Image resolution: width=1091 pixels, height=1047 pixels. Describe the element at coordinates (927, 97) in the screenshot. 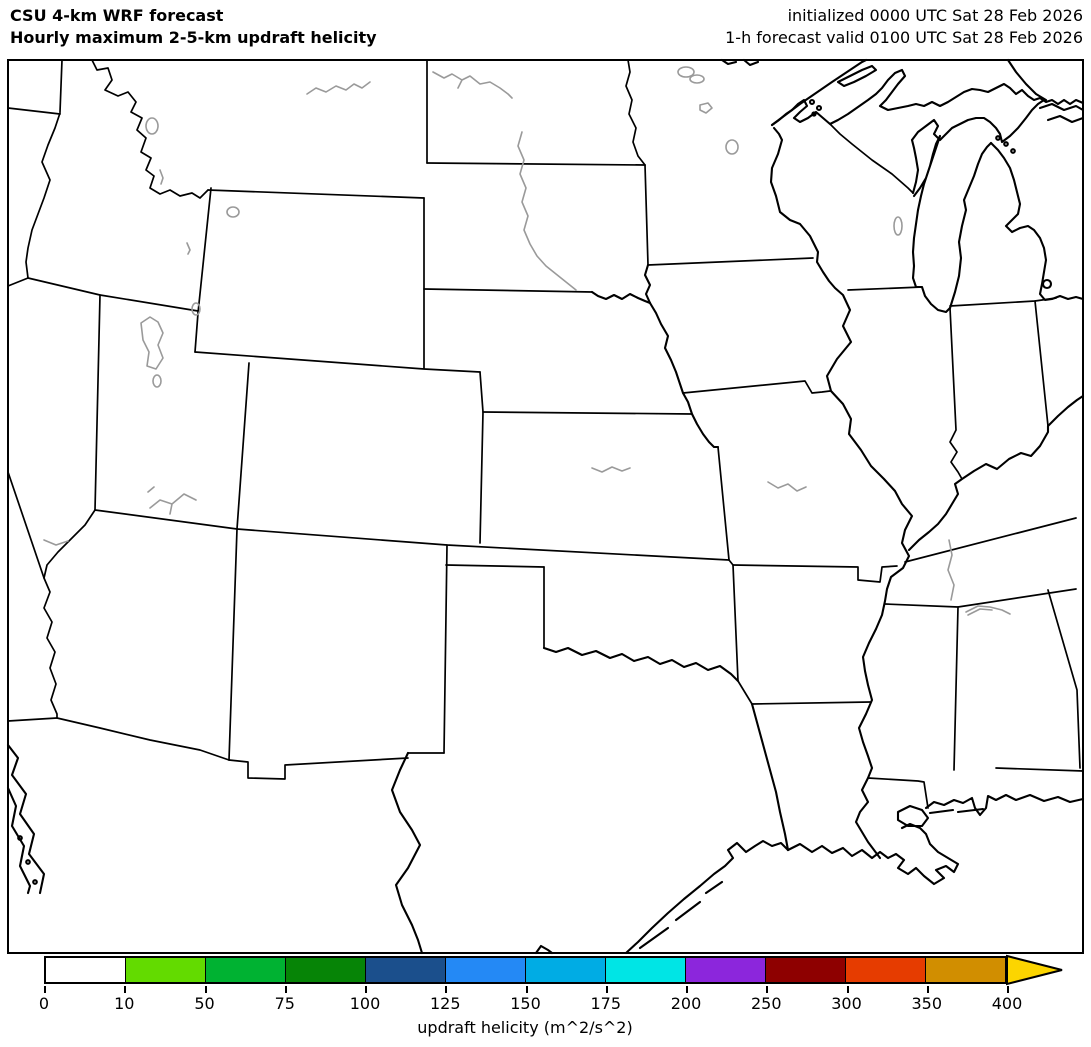

I see `lake-superior-south-shore` at that location.